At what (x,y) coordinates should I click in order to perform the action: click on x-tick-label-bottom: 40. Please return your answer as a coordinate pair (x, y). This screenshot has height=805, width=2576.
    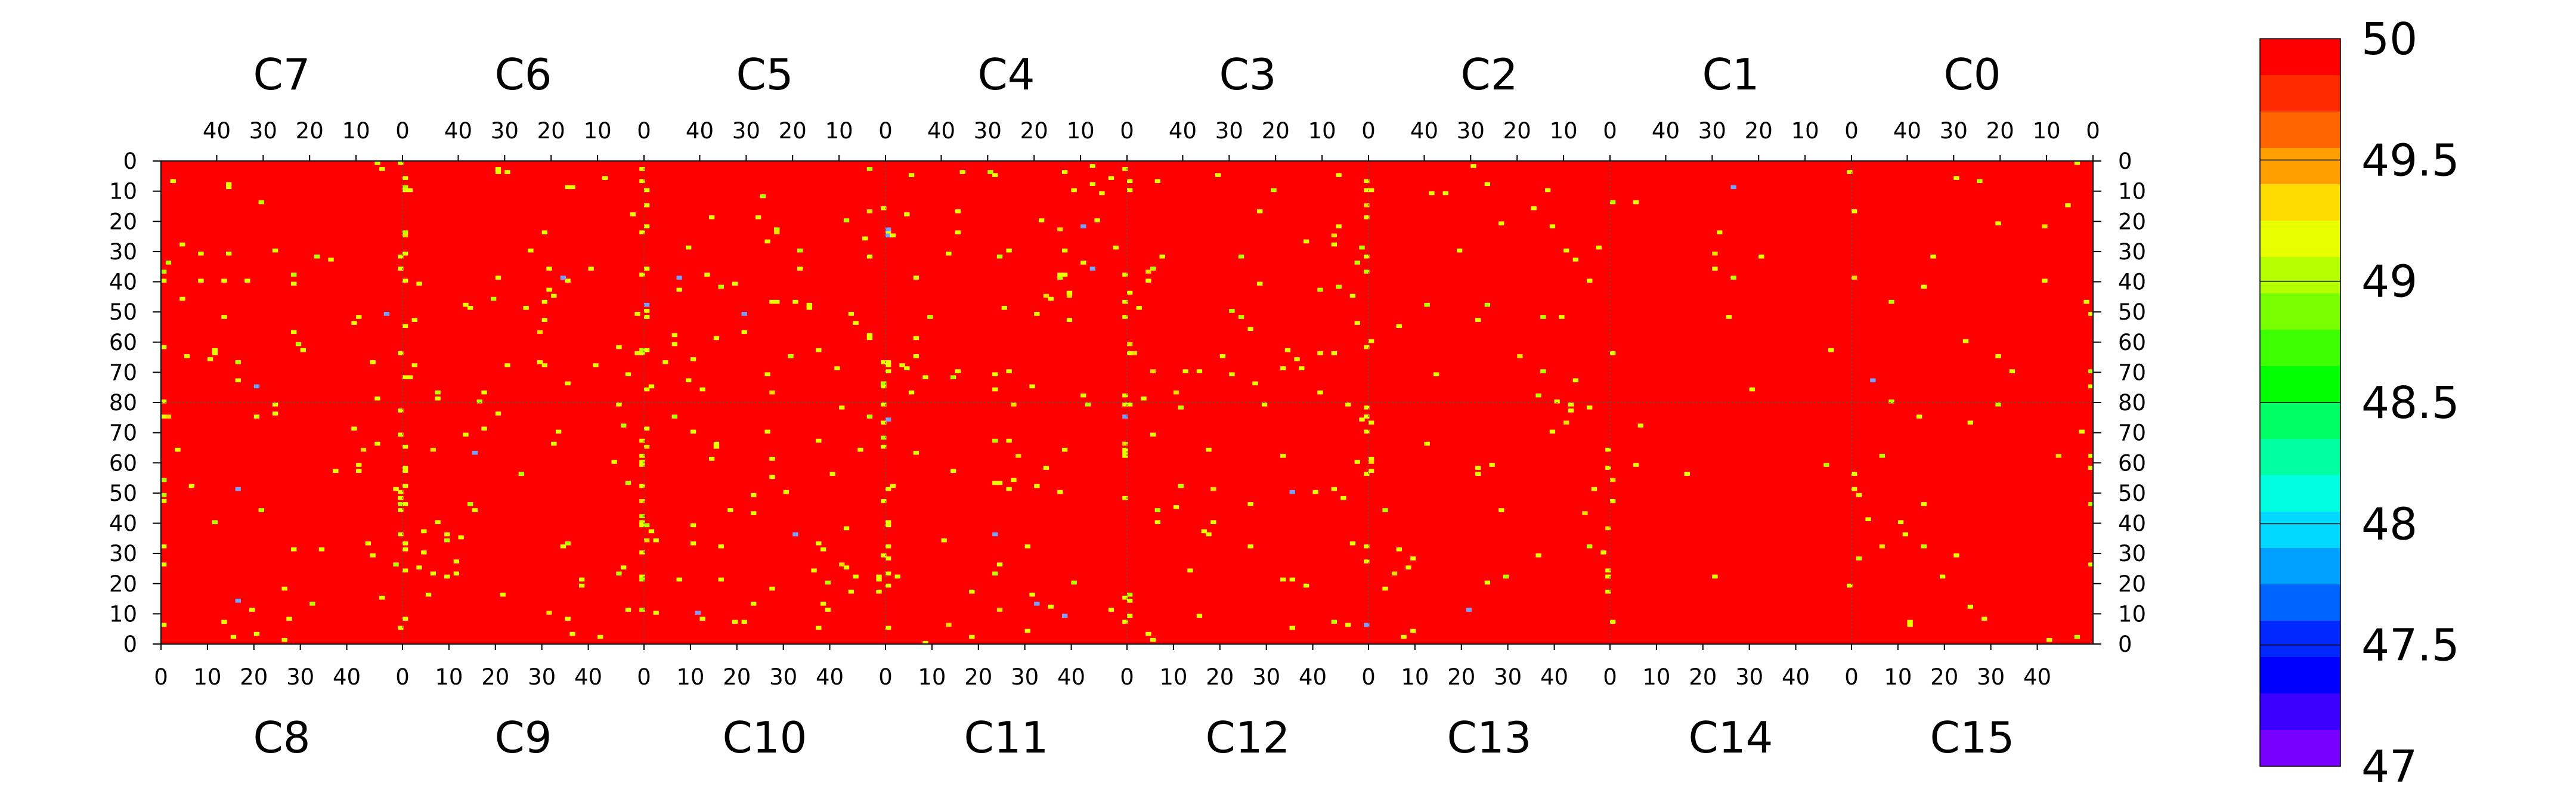
    Looking at the image, I should click on (1554, 677).